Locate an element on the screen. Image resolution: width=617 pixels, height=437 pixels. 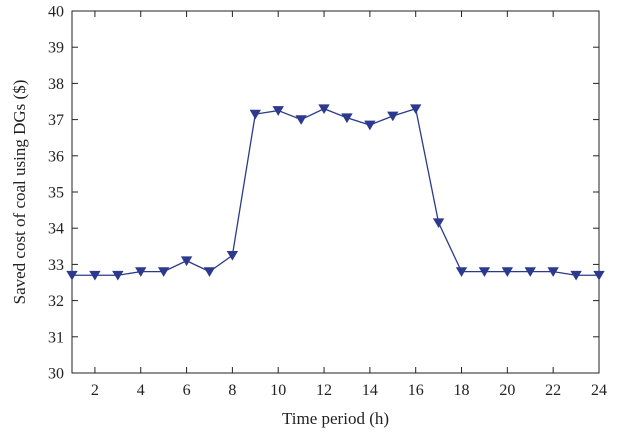
x-tick-label: 20 is located at coordinates (507, 390).